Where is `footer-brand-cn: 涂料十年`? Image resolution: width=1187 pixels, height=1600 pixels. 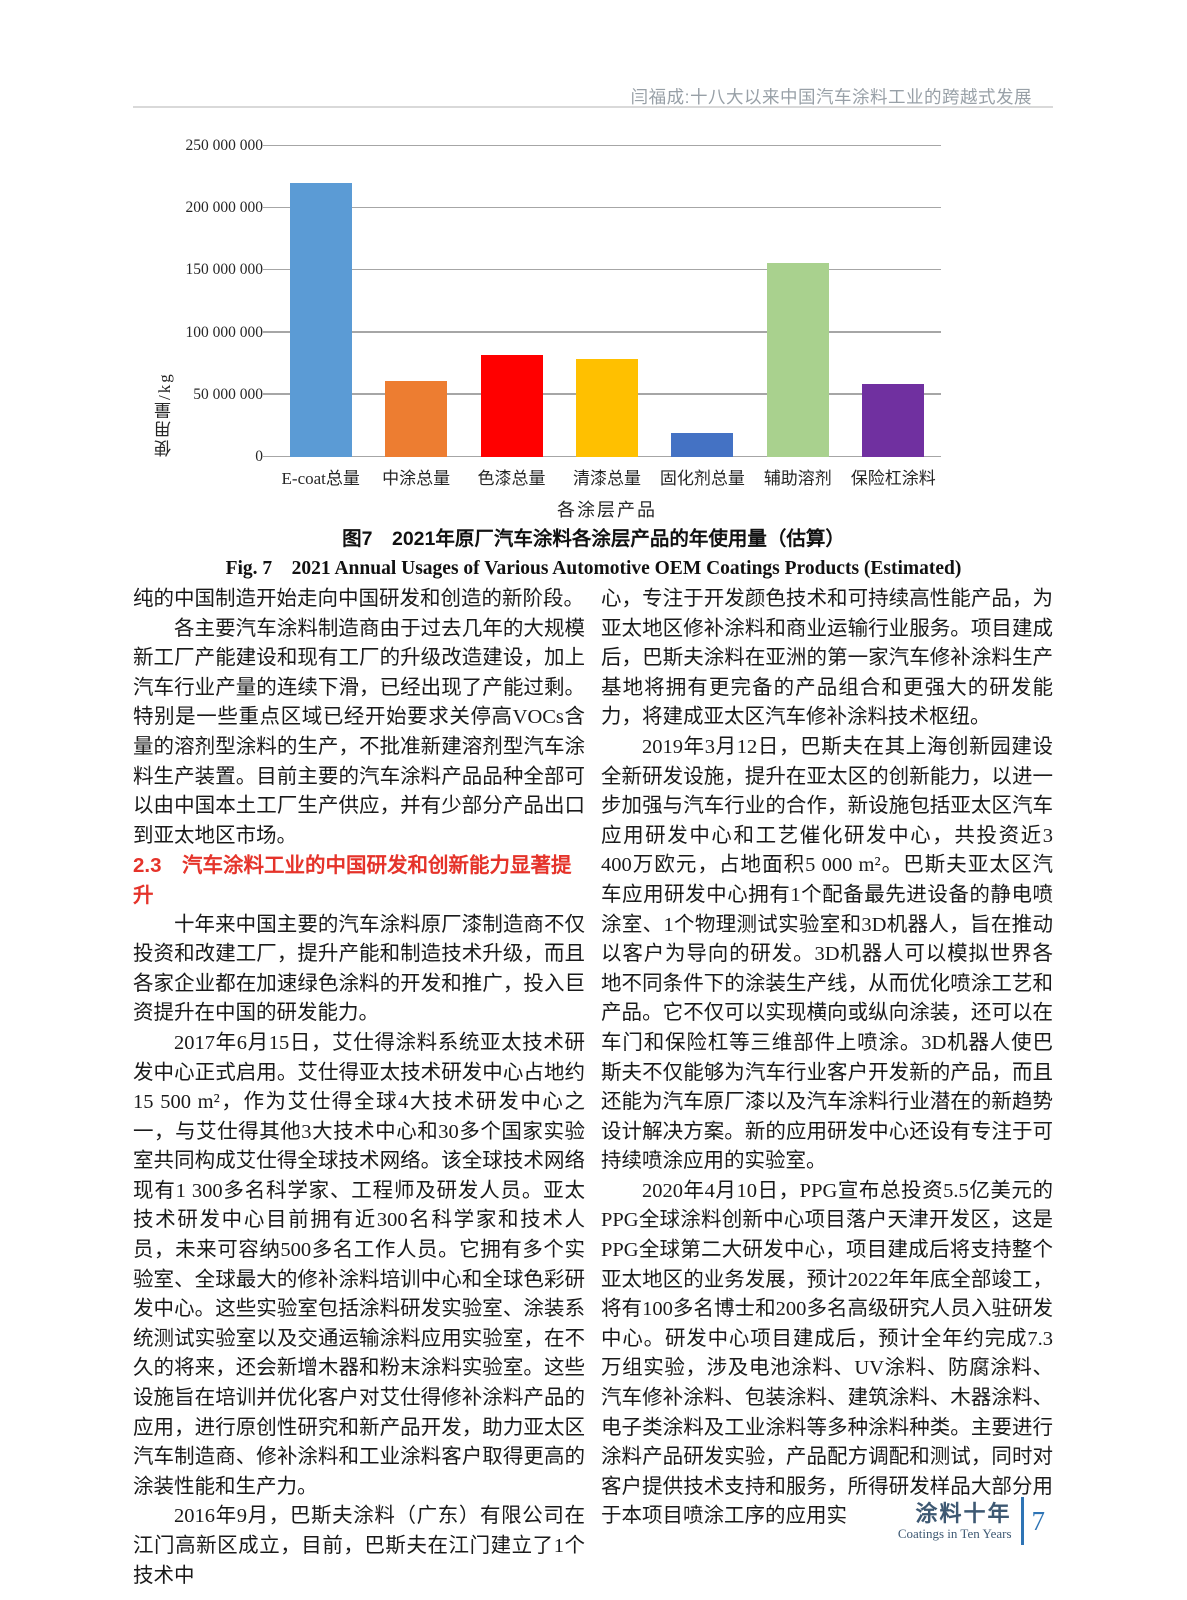
footer-brand-cn: 涂料十年 is located at coordinates (963, 1513).